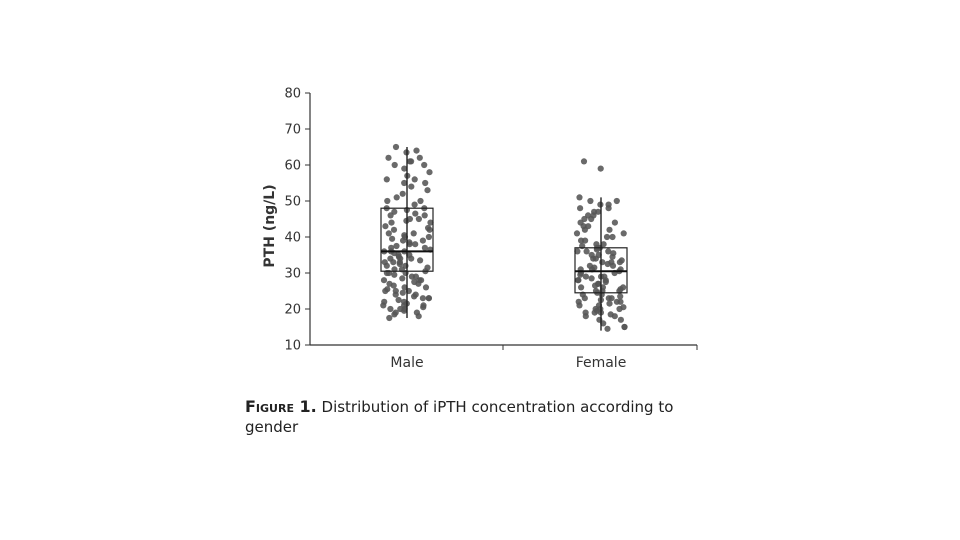 This screenshot has width=960, height=540. What do you see at coordinates (297, 220) in the screenshot?
I see `y-ticks: 10 20 30 40 50 60 70 80` at bounding box center [297, 220].